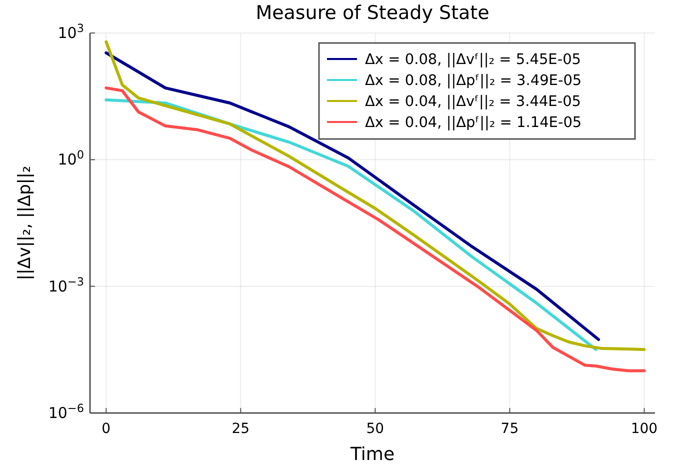 This screenshot has width=673, height=468. Describe the element at coordinates (372, 454) in the screenshot. I see `x-axis-title: Time` at that location.